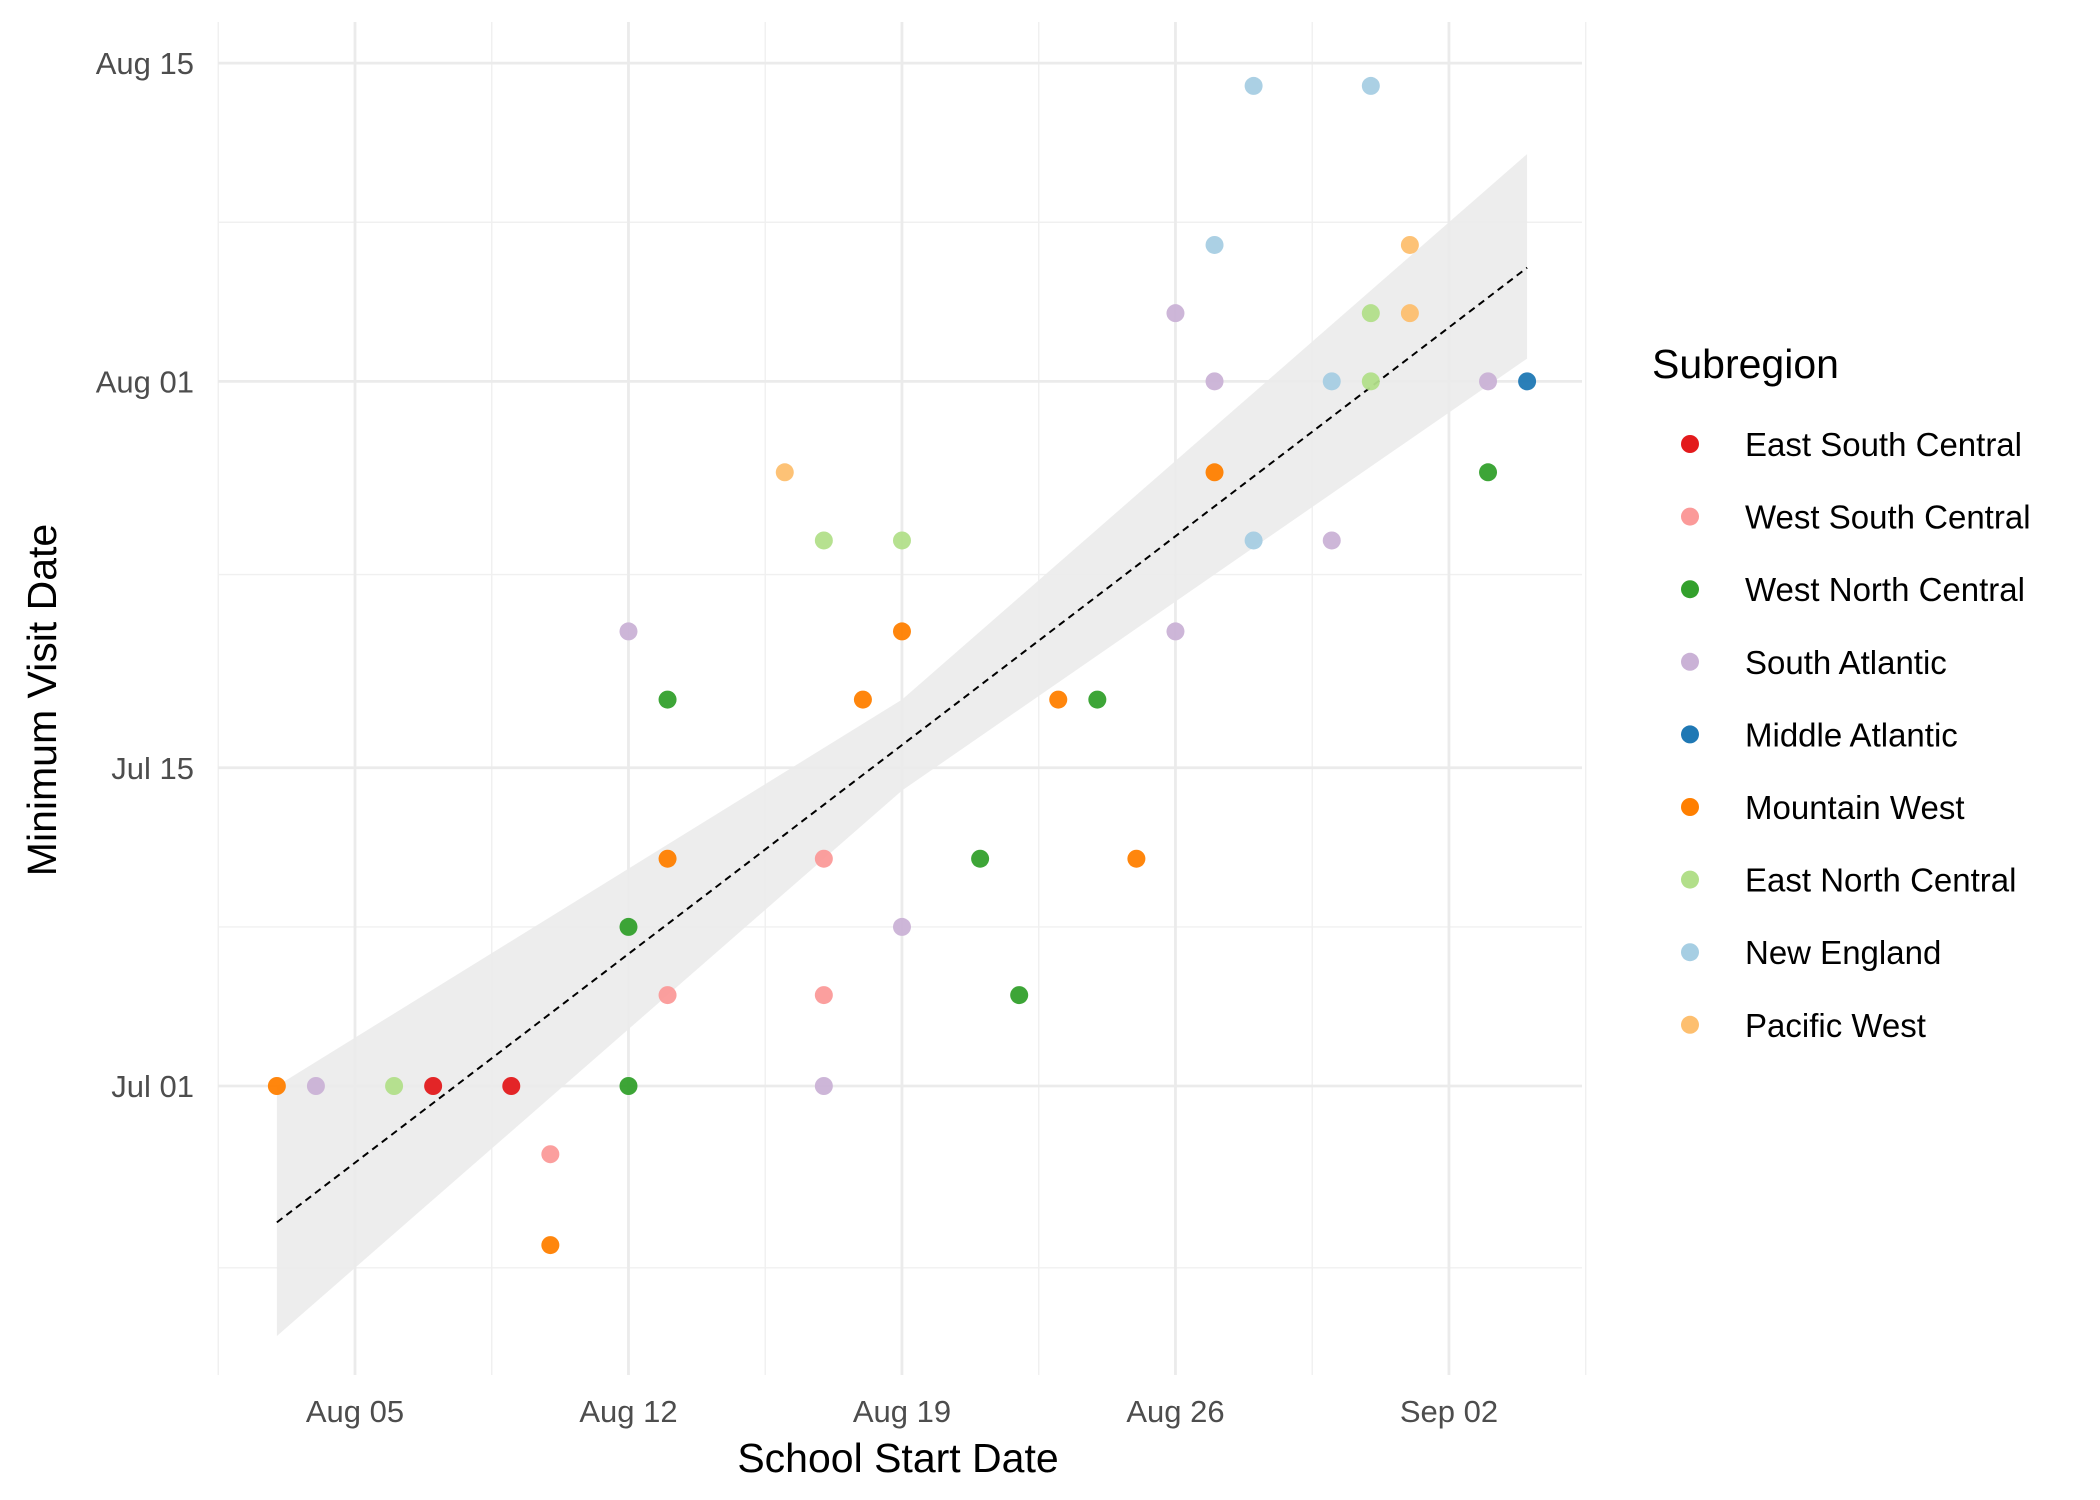 The height and width of the screenshot is (1500, 2100). I want to click on x-tick-label: Aug 12, so click(628, 1411).